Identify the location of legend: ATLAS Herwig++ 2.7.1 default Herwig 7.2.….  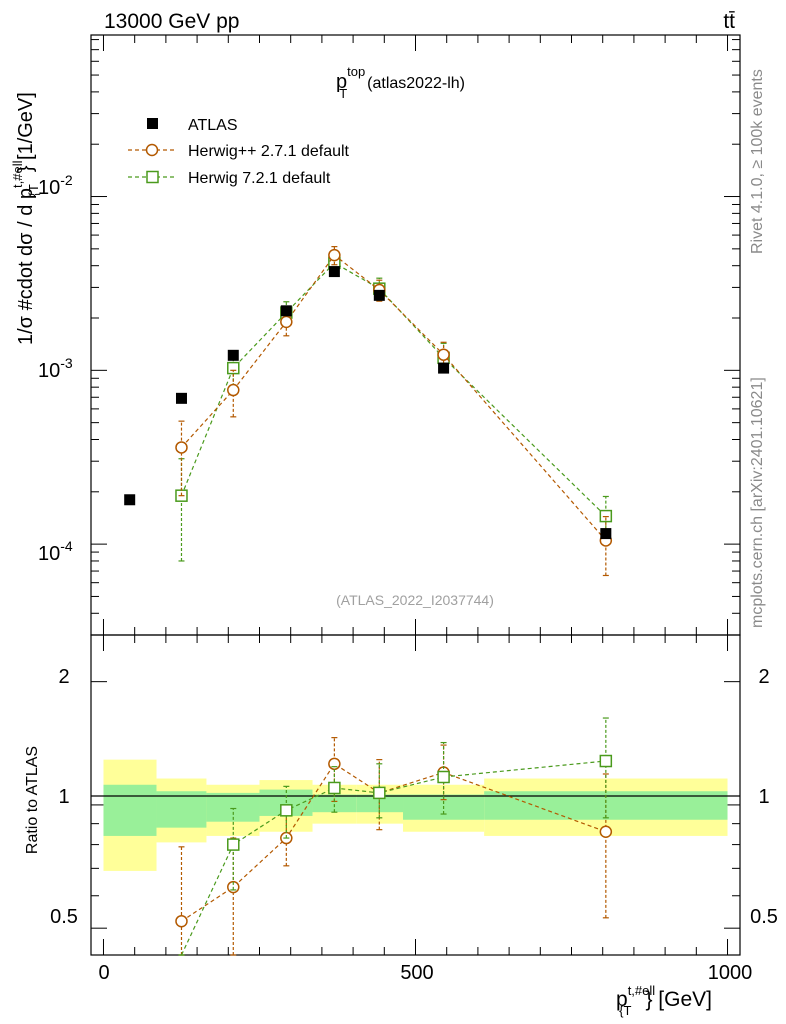
(239, 152).